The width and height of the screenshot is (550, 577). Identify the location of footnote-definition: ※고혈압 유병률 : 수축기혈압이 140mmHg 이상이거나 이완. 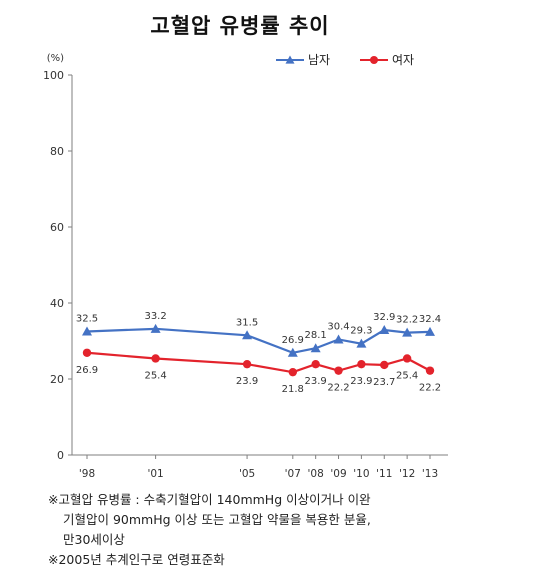
(209, 499).